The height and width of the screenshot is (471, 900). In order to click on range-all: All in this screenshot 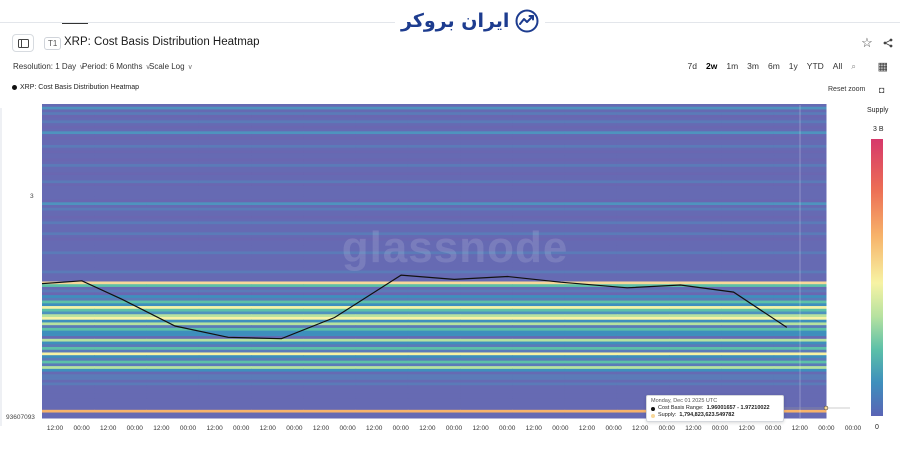, I will do `click(837, 66)`.